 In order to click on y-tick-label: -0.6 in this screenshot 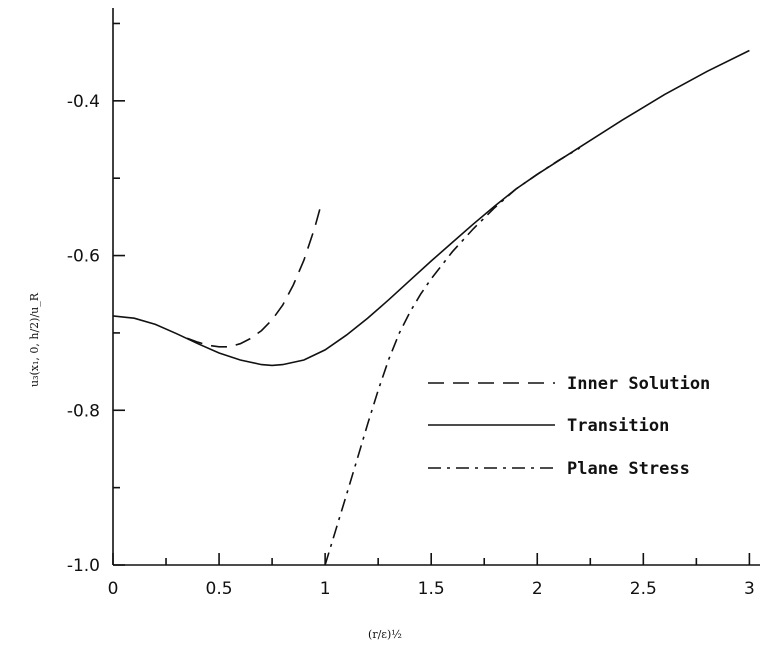, I will do `click(83, 257)`.